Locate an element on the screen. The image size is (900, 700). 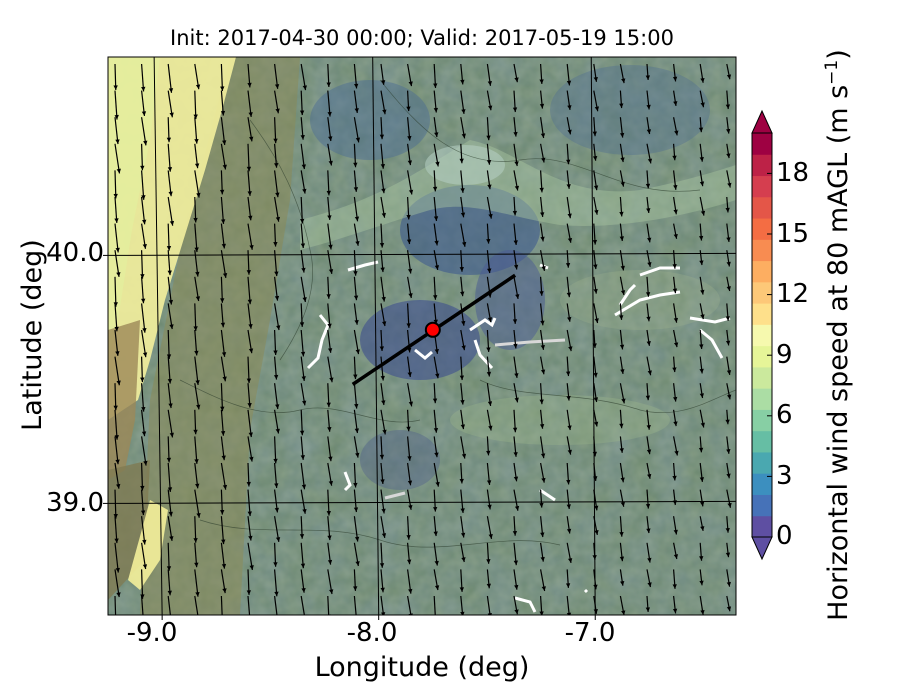
colorbar-tick-label-0: 0 is located at coordinates (784, 536).